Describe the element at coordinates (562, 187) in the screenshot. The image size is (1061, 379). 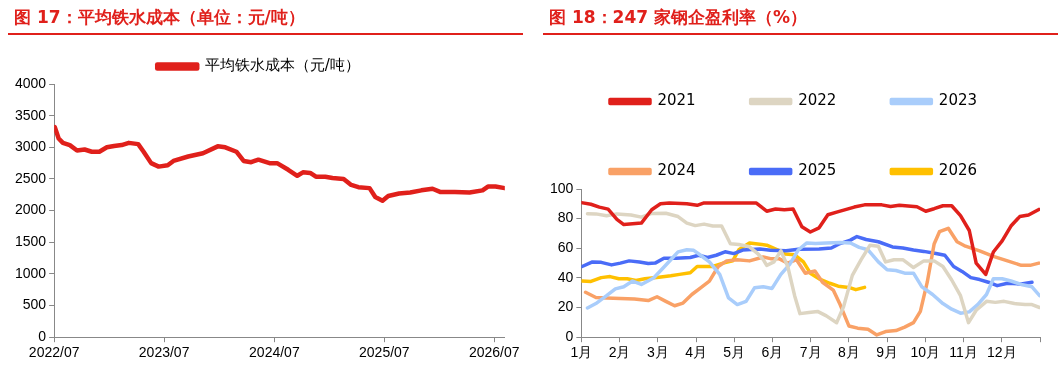
I see `y-tick-label: 100` at that location.